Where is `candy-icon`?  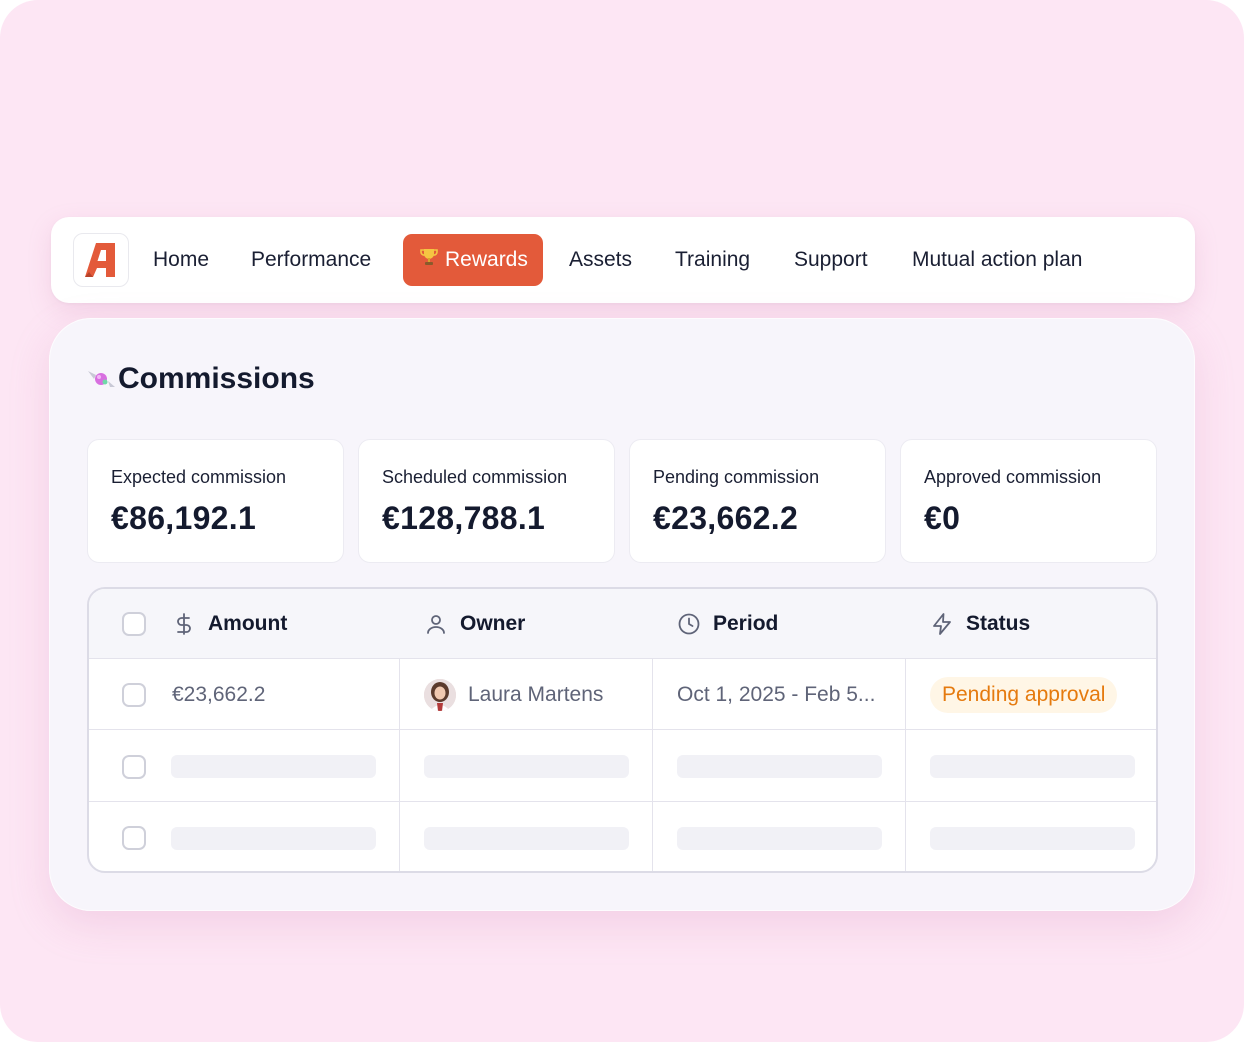 candy-icon is located at coordinates (101, 379).